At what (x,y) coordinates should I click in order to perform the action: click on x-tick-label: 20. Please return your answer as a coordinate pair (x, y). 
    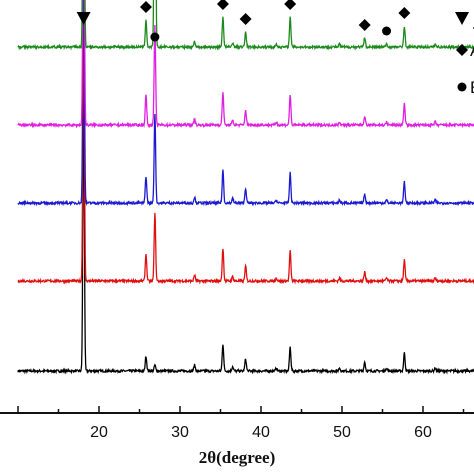
    Looking at the image, I should click on (99, 432).